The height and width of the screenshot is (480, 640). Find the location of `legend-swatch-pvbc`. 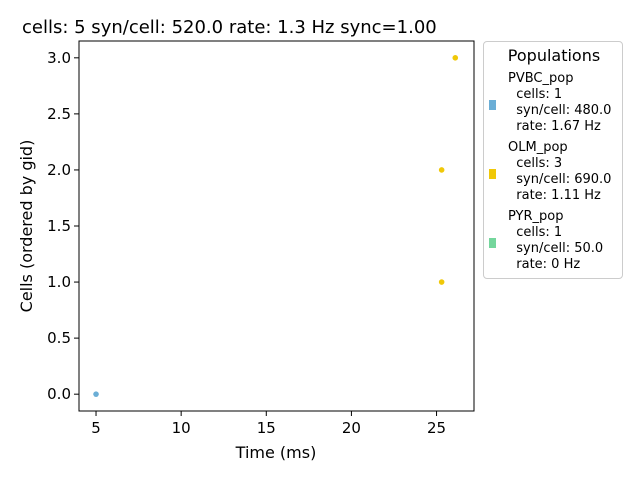

legend-swatch-pvbc is located at coordinates (492, 105).